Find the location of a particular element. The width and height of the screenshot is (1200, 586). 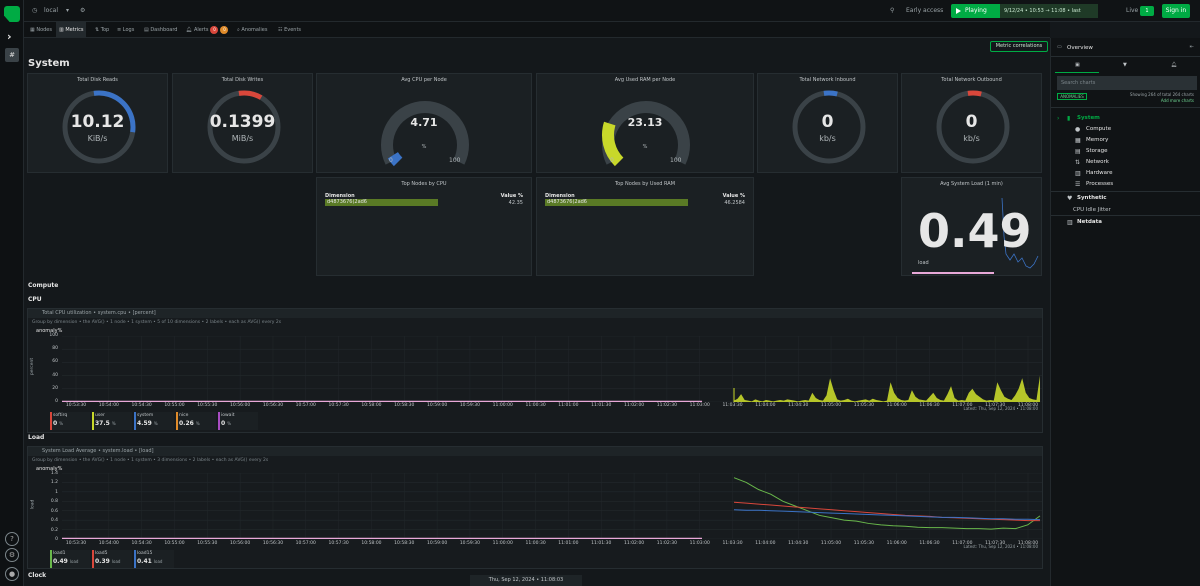

room-settings-icon: ⚙ is located at coordinates (83, 10).